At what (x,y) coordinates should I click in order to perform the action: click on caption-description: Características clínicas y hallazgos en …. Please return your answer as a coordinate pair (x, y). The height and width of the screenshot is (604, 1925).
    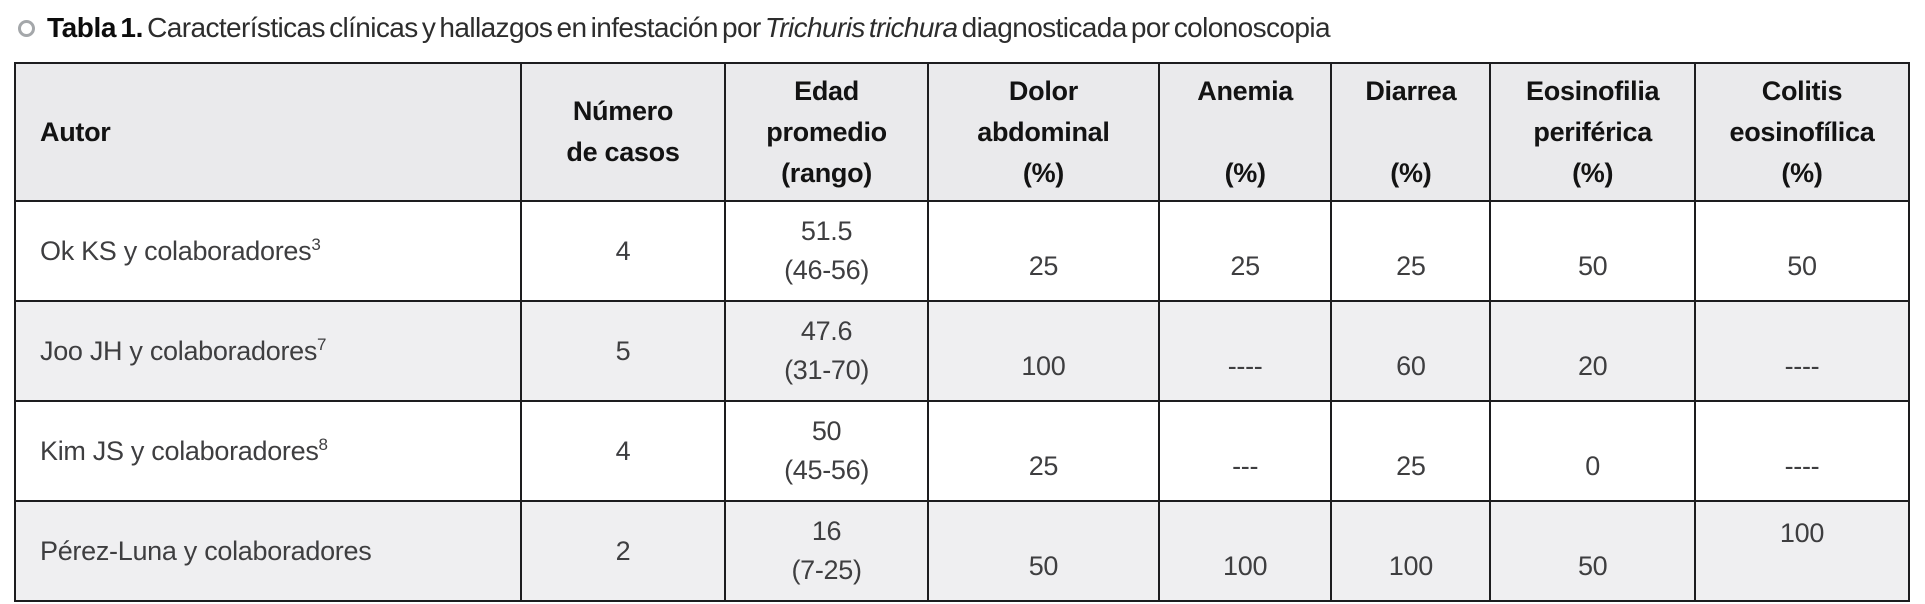
    Looking at the image, I should click on (456, 27).